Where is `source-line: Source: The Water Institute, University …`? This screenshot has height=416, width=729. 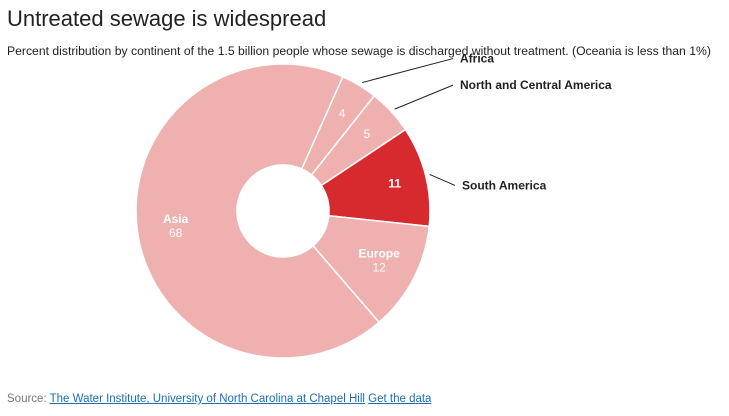
source-line: Source: The Water Institute, University … is located at coordinates (219, 399).